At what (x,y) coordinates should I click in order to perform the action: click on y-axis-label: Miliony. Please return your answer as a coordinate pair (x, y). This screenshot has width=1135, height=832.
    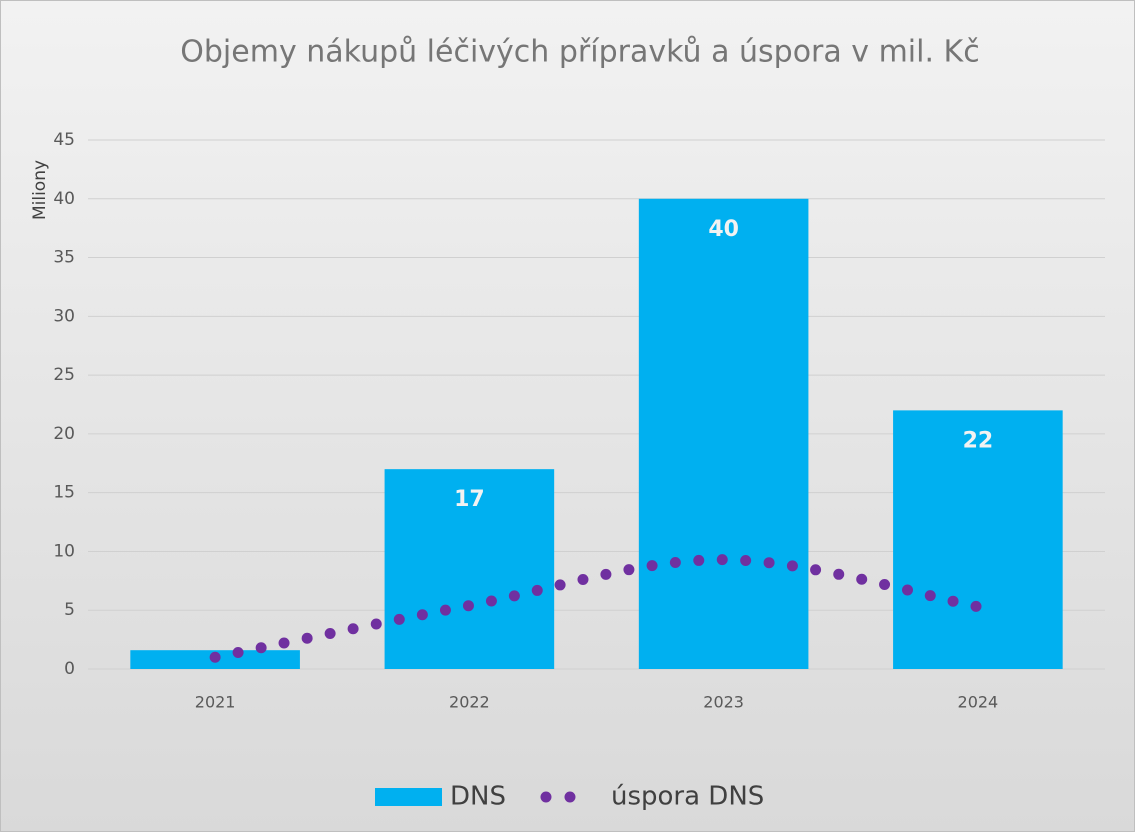
    Looking at the image, I should click on (40, 190).